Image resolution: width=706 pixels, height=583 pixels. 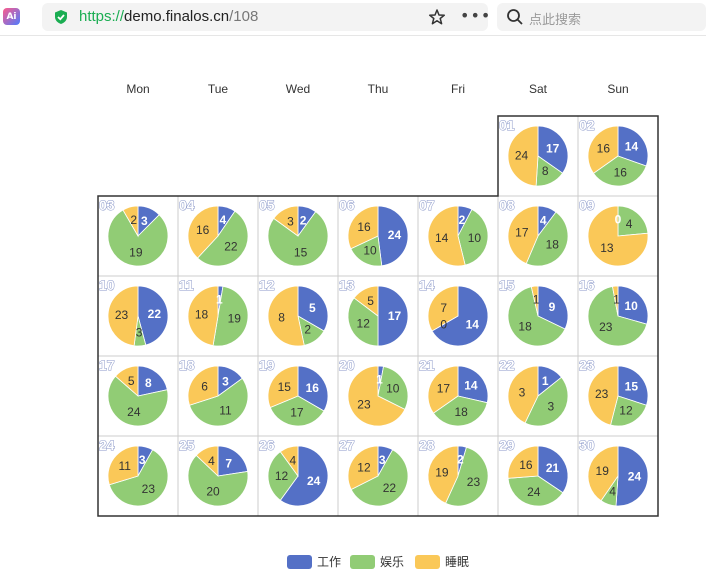 I want to click on favorite-star-icon, so click(x=437, y=17).